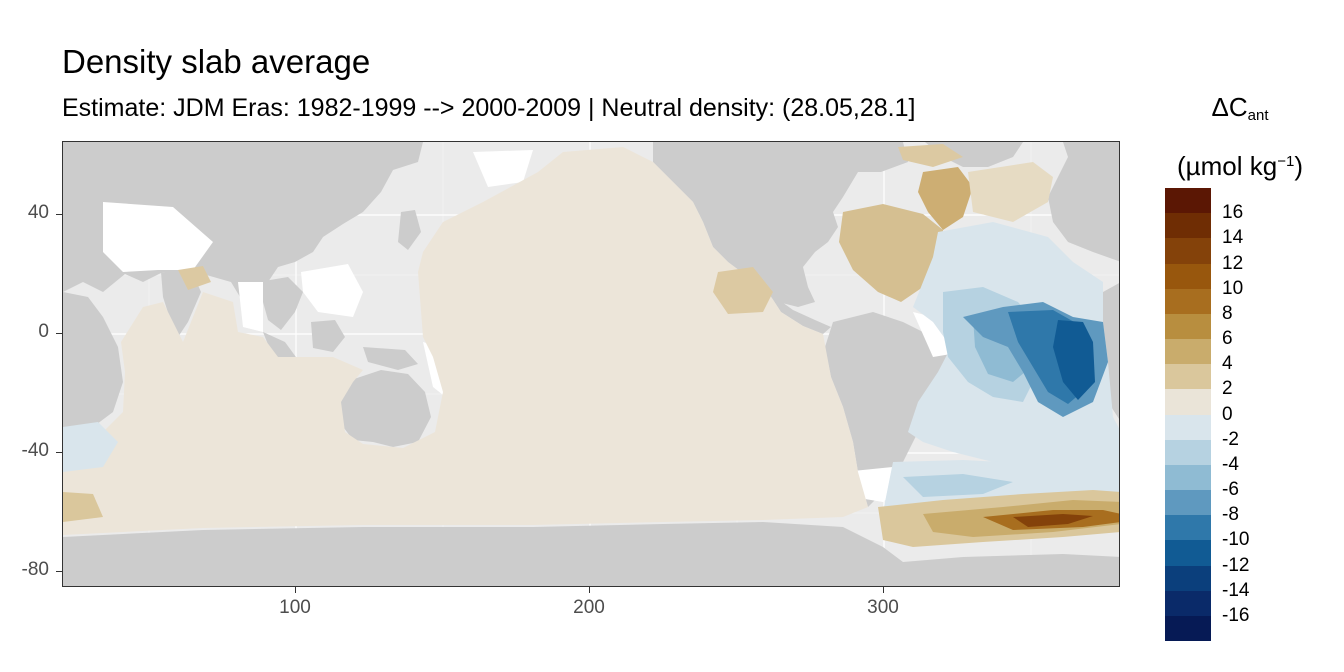 The height and width of the screenshot is (672, 1344). What do you see at coordinates (1230, 489) in the screenshot?
I see `legend-label: -6` at bounding box center [1230, 489].